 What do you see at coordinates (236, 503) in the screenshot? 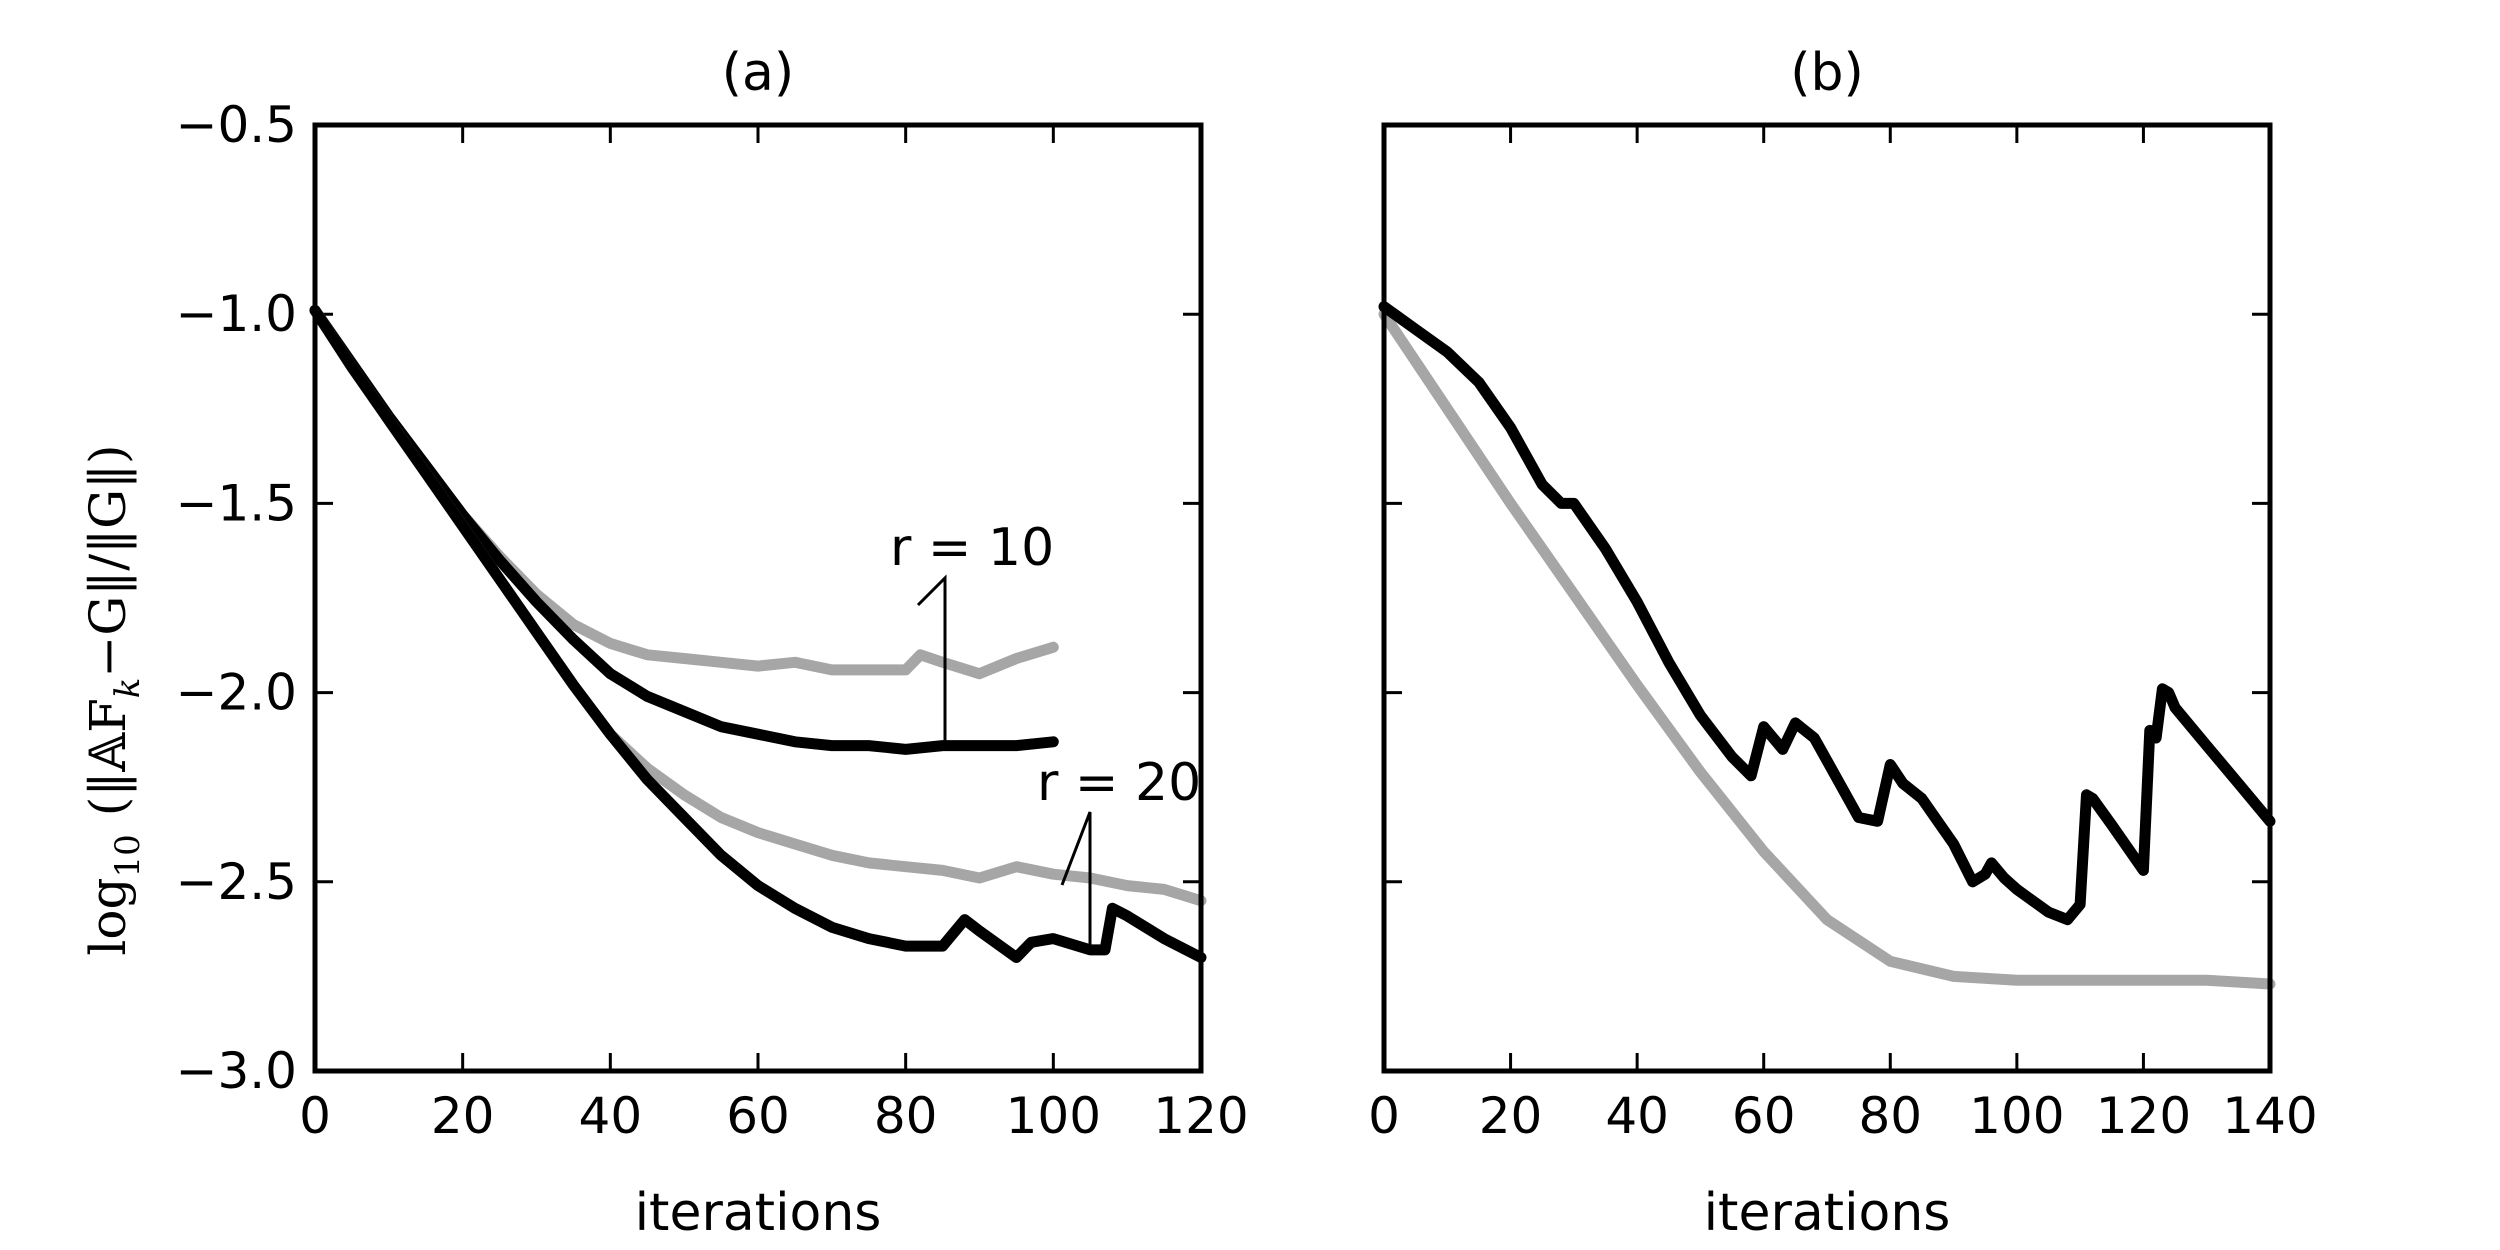
I see `panel-a-ytick-label-3: −1.5` at bounding box center [236, 503].